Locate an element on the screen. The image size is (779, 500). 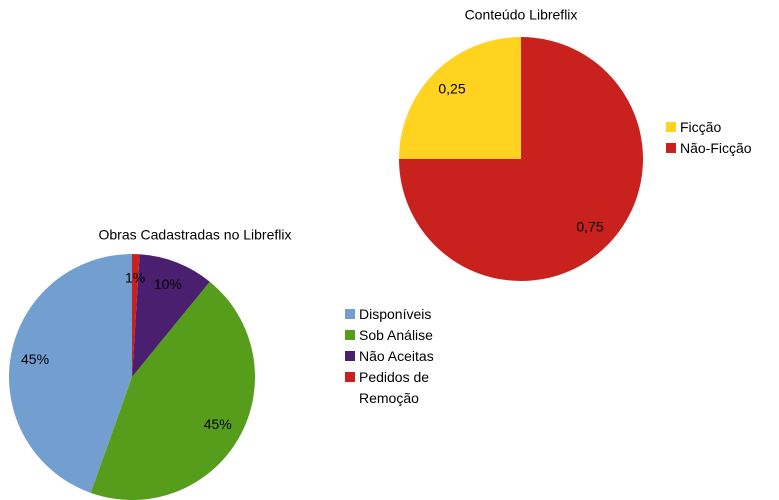
data-label: 10% is located at coordinates (168, 284).